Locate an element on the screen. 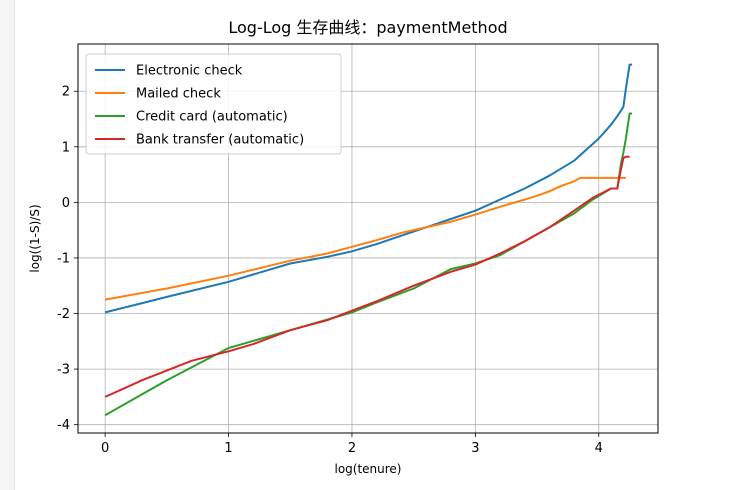  page-edge-strip is located at coordinates (7, 245).